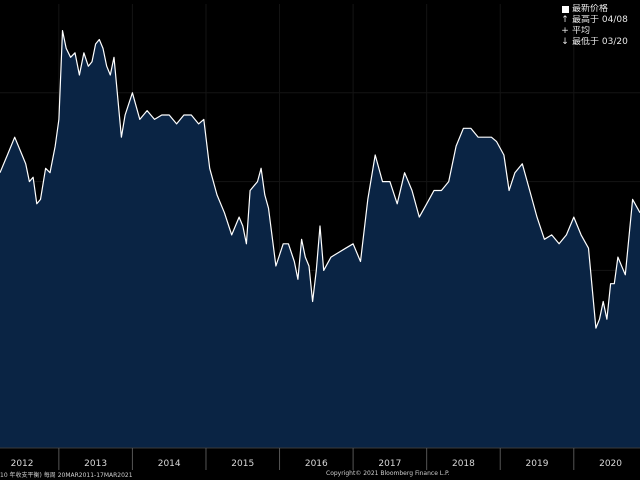  I want to click on arrow-down-icon: ↓, so click(565, 42).